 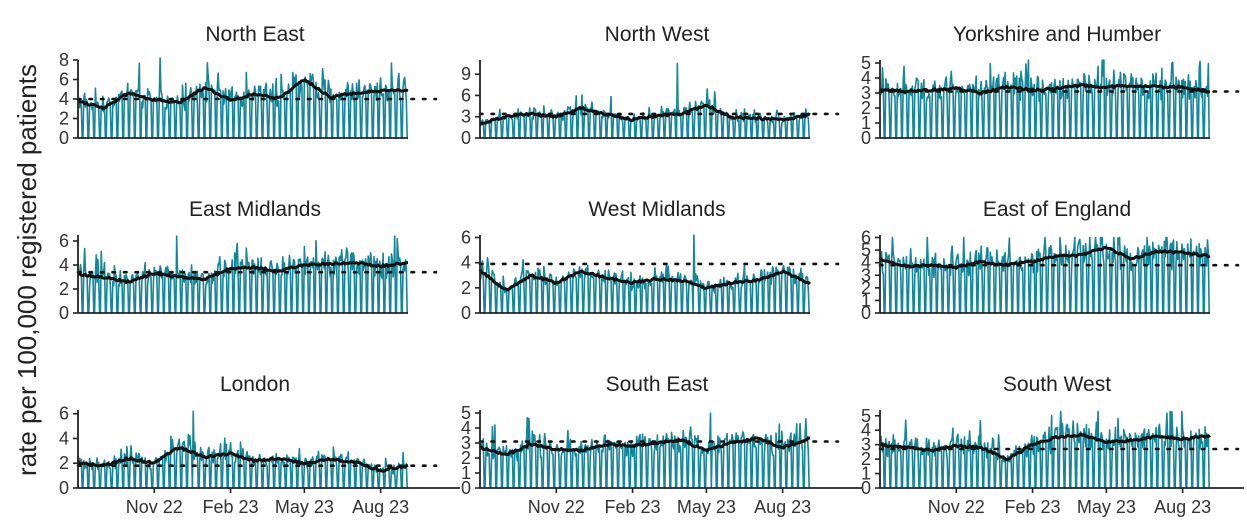 I want to click on panel-title: Yorkshire and Humber, so click(x=1057, y=34).